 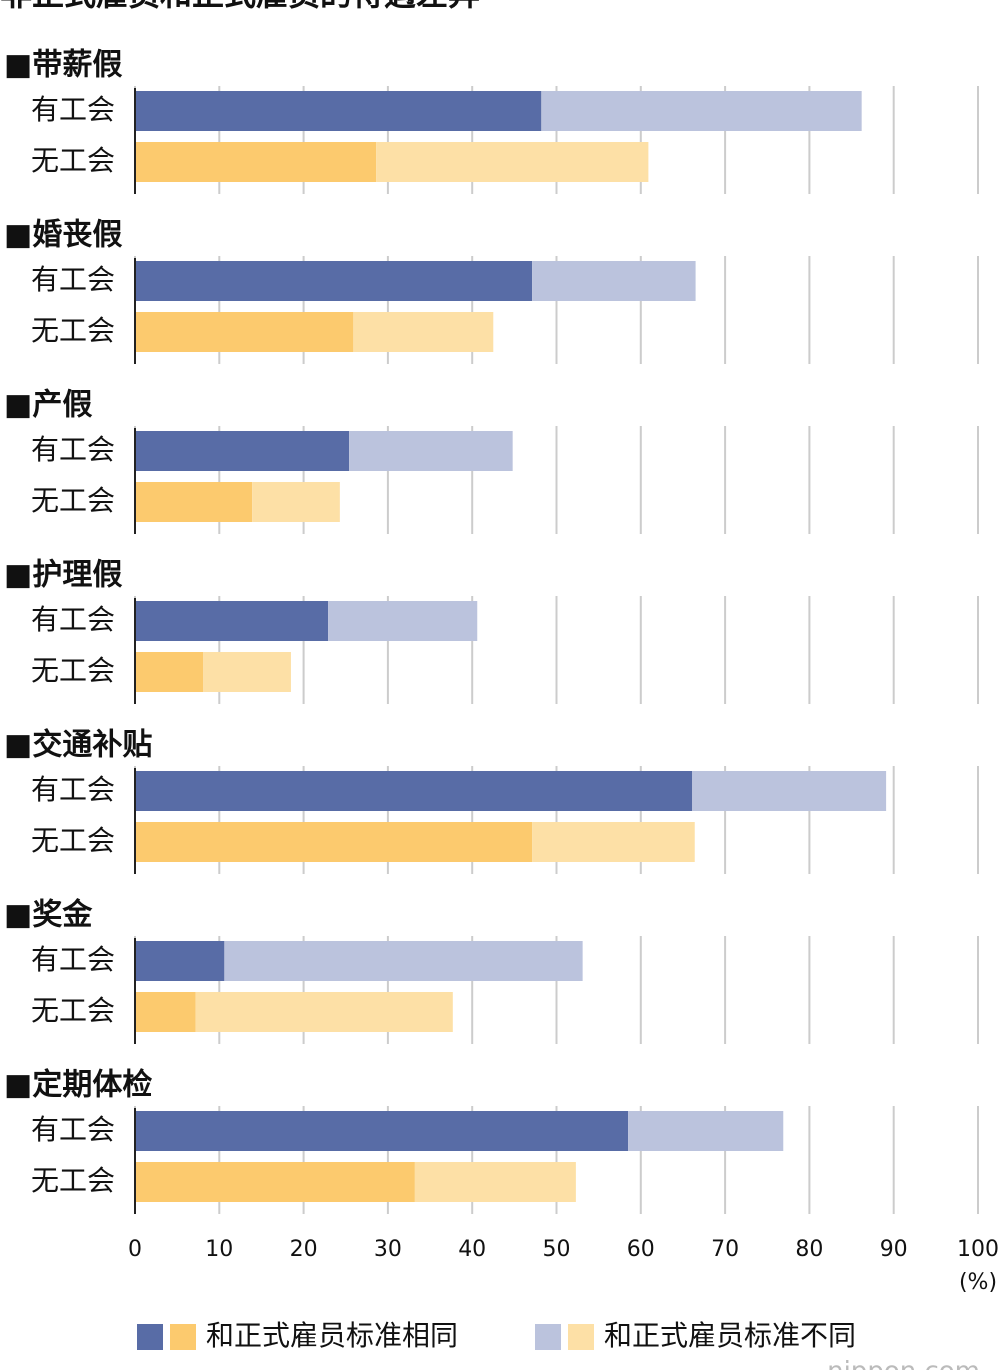 I want to click on x-tick-label: 50, so click(x=557, y=1249).